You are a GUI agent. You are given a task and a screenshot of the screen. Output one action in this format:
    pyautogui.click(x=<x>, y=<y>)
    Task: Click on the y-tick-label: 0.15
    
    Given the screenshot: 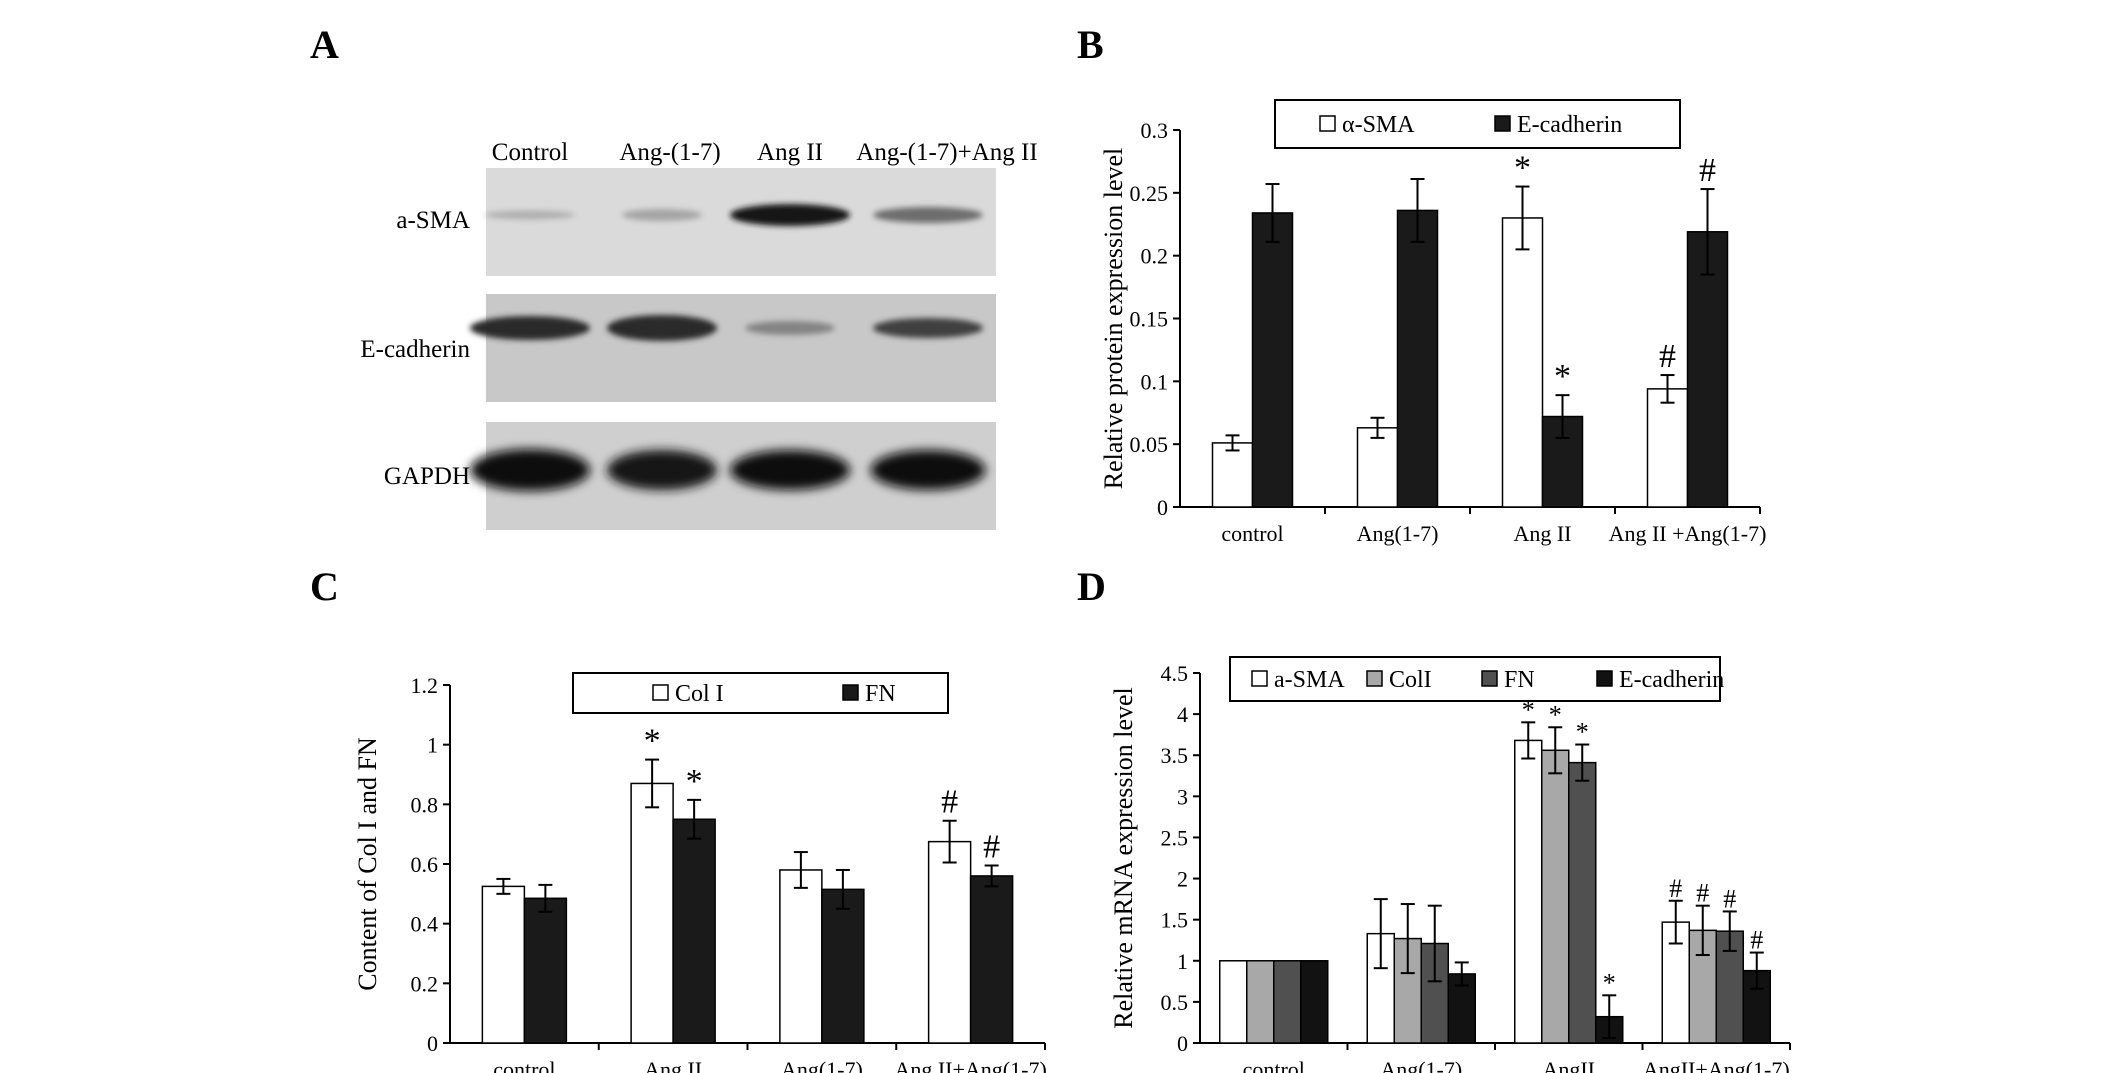 What is the action you would take?
    pyautogui.click(x=1149, y=319)
    